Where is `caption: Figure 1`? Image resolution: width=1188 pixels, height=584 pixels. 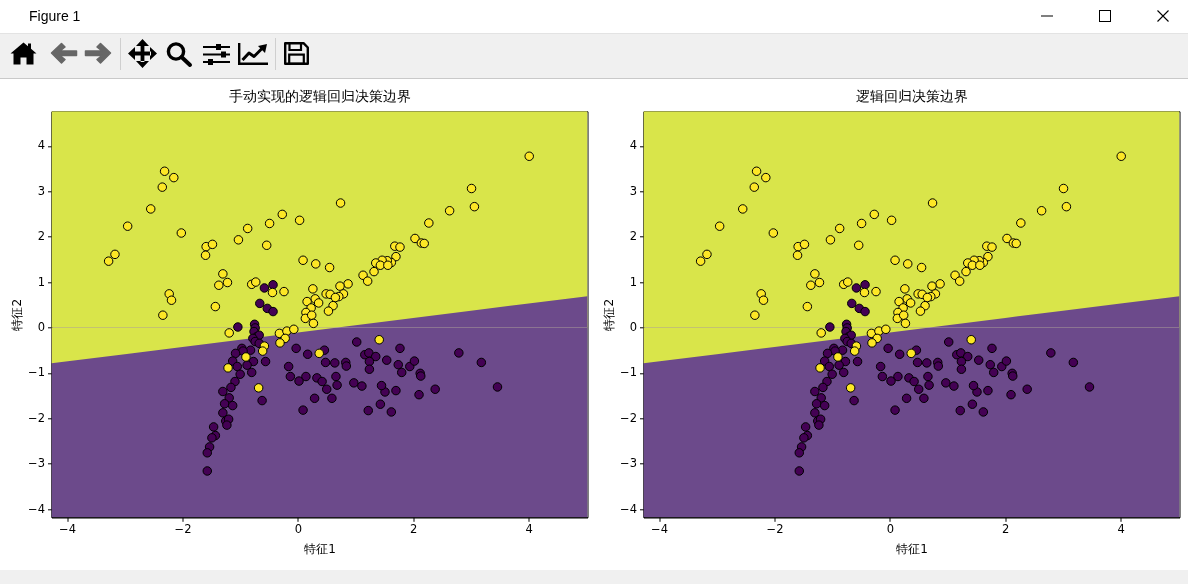
caption: Figure 1 is located at coordinates (55, 16).